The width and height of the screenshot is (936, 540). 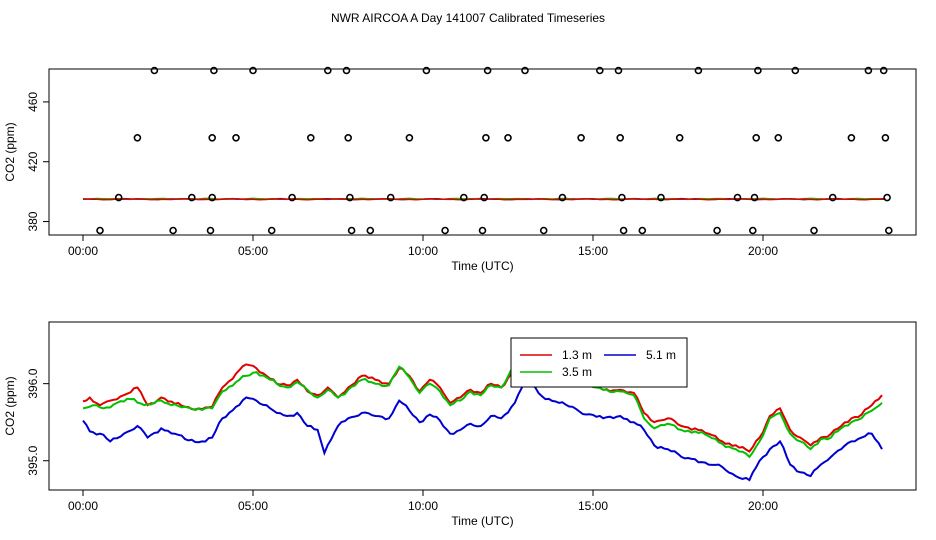 I want to click on legend-label: 3.5 m, so click(x=577, y=372).